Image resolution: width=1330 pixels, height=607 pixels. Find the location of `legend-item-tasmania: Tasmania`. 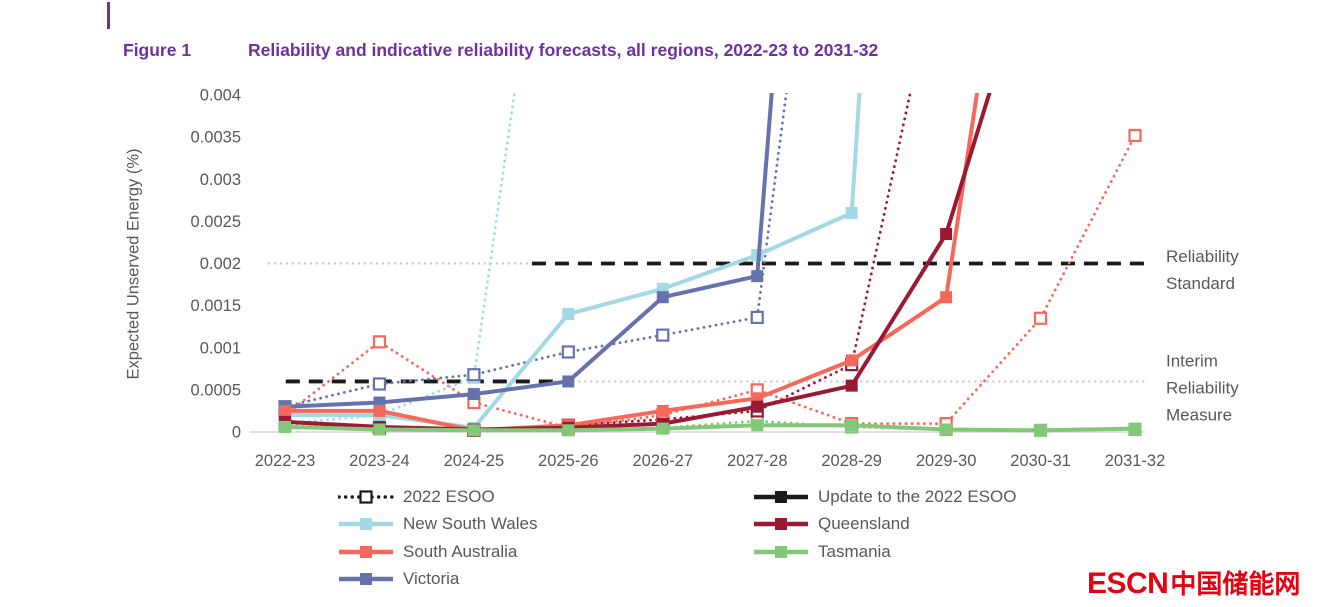

legend-item-tasmania: Tasmania is located at coordinates (963, 552).